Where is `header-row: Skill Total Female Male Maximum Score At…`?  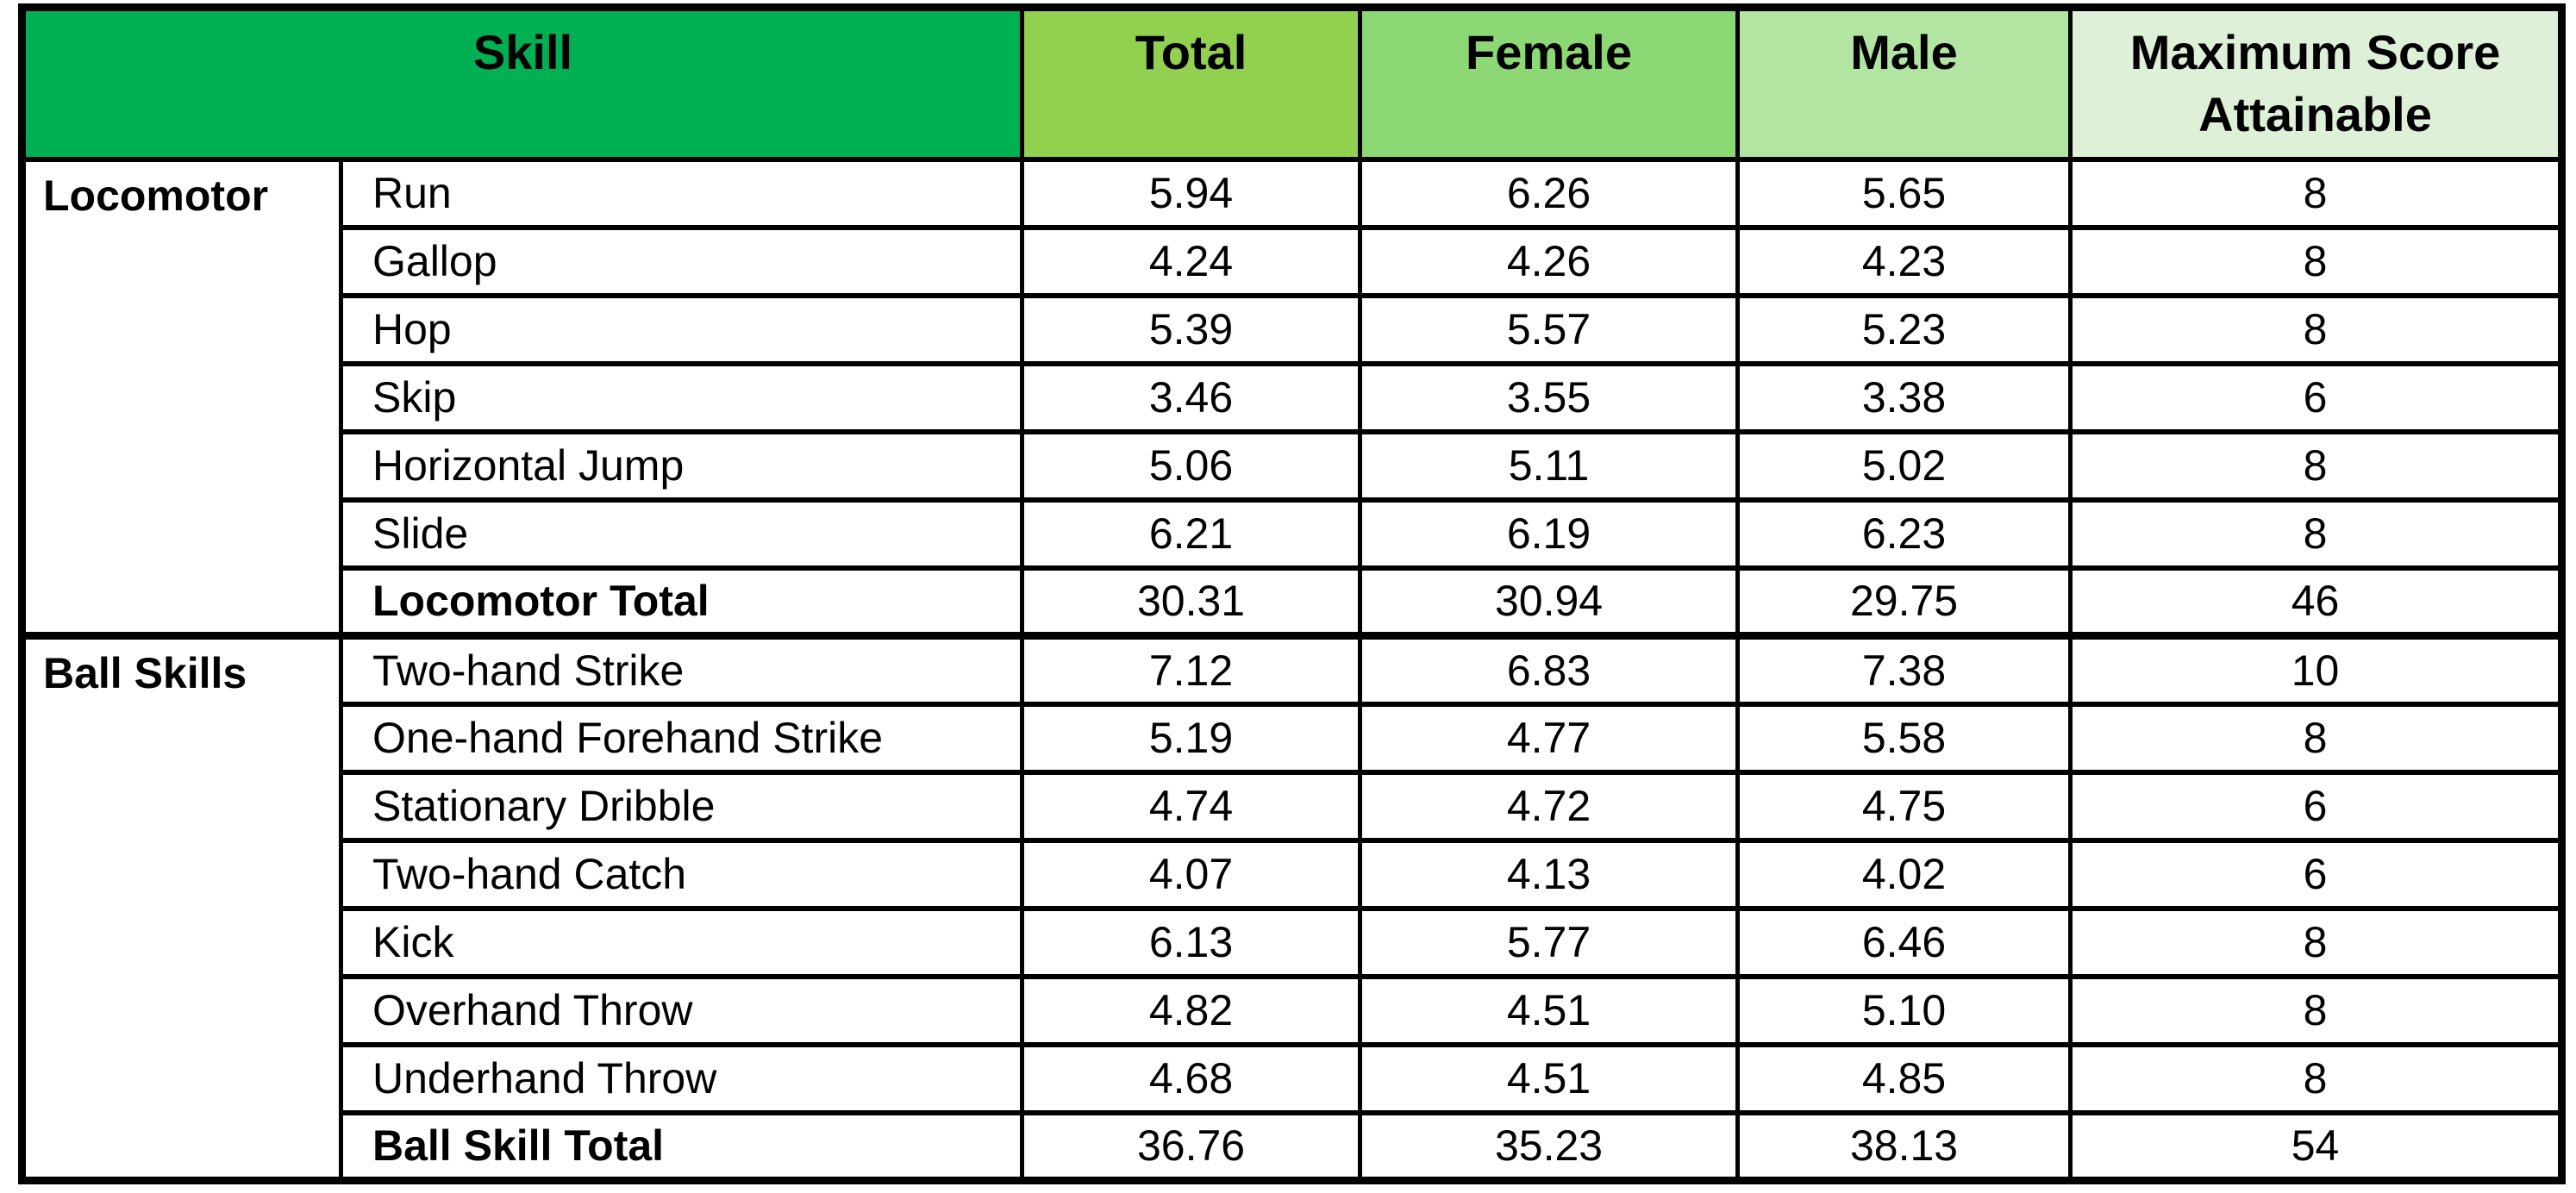
header-row: Skill Total Female Male Maximum Score At… is located at coordinates (1292, 83).